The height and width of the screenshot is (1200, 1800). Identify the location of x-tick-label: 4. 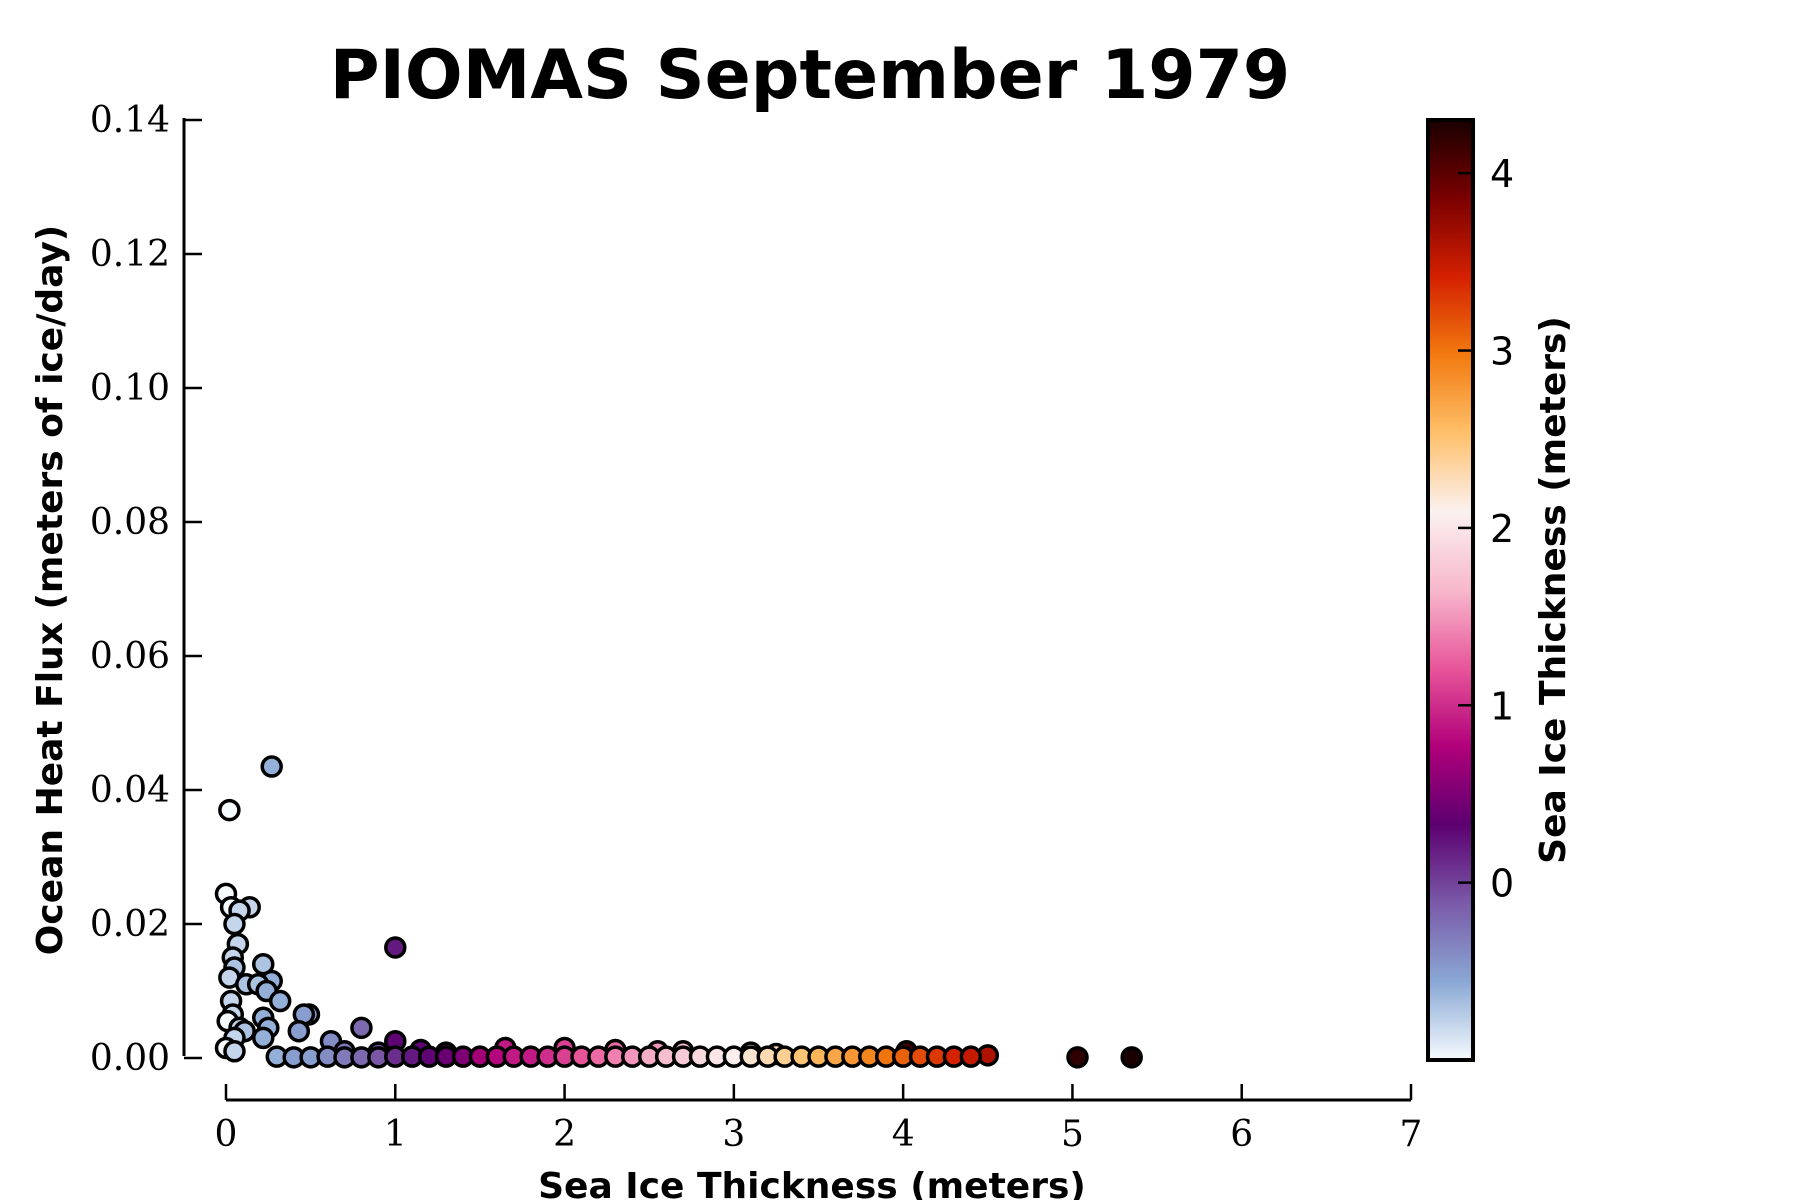
(903, 1134).